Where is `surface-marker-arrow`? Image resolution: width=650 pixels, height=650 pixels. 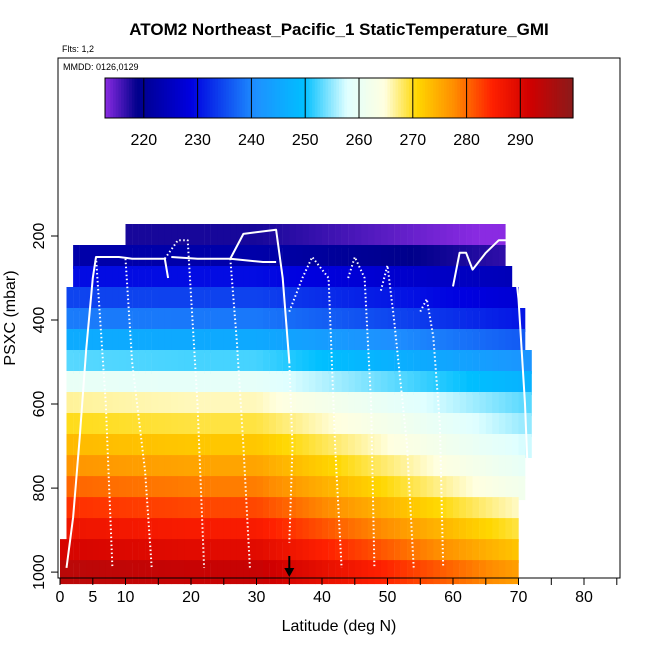 surface-marker-arrow is located at coordinates (289, 566).